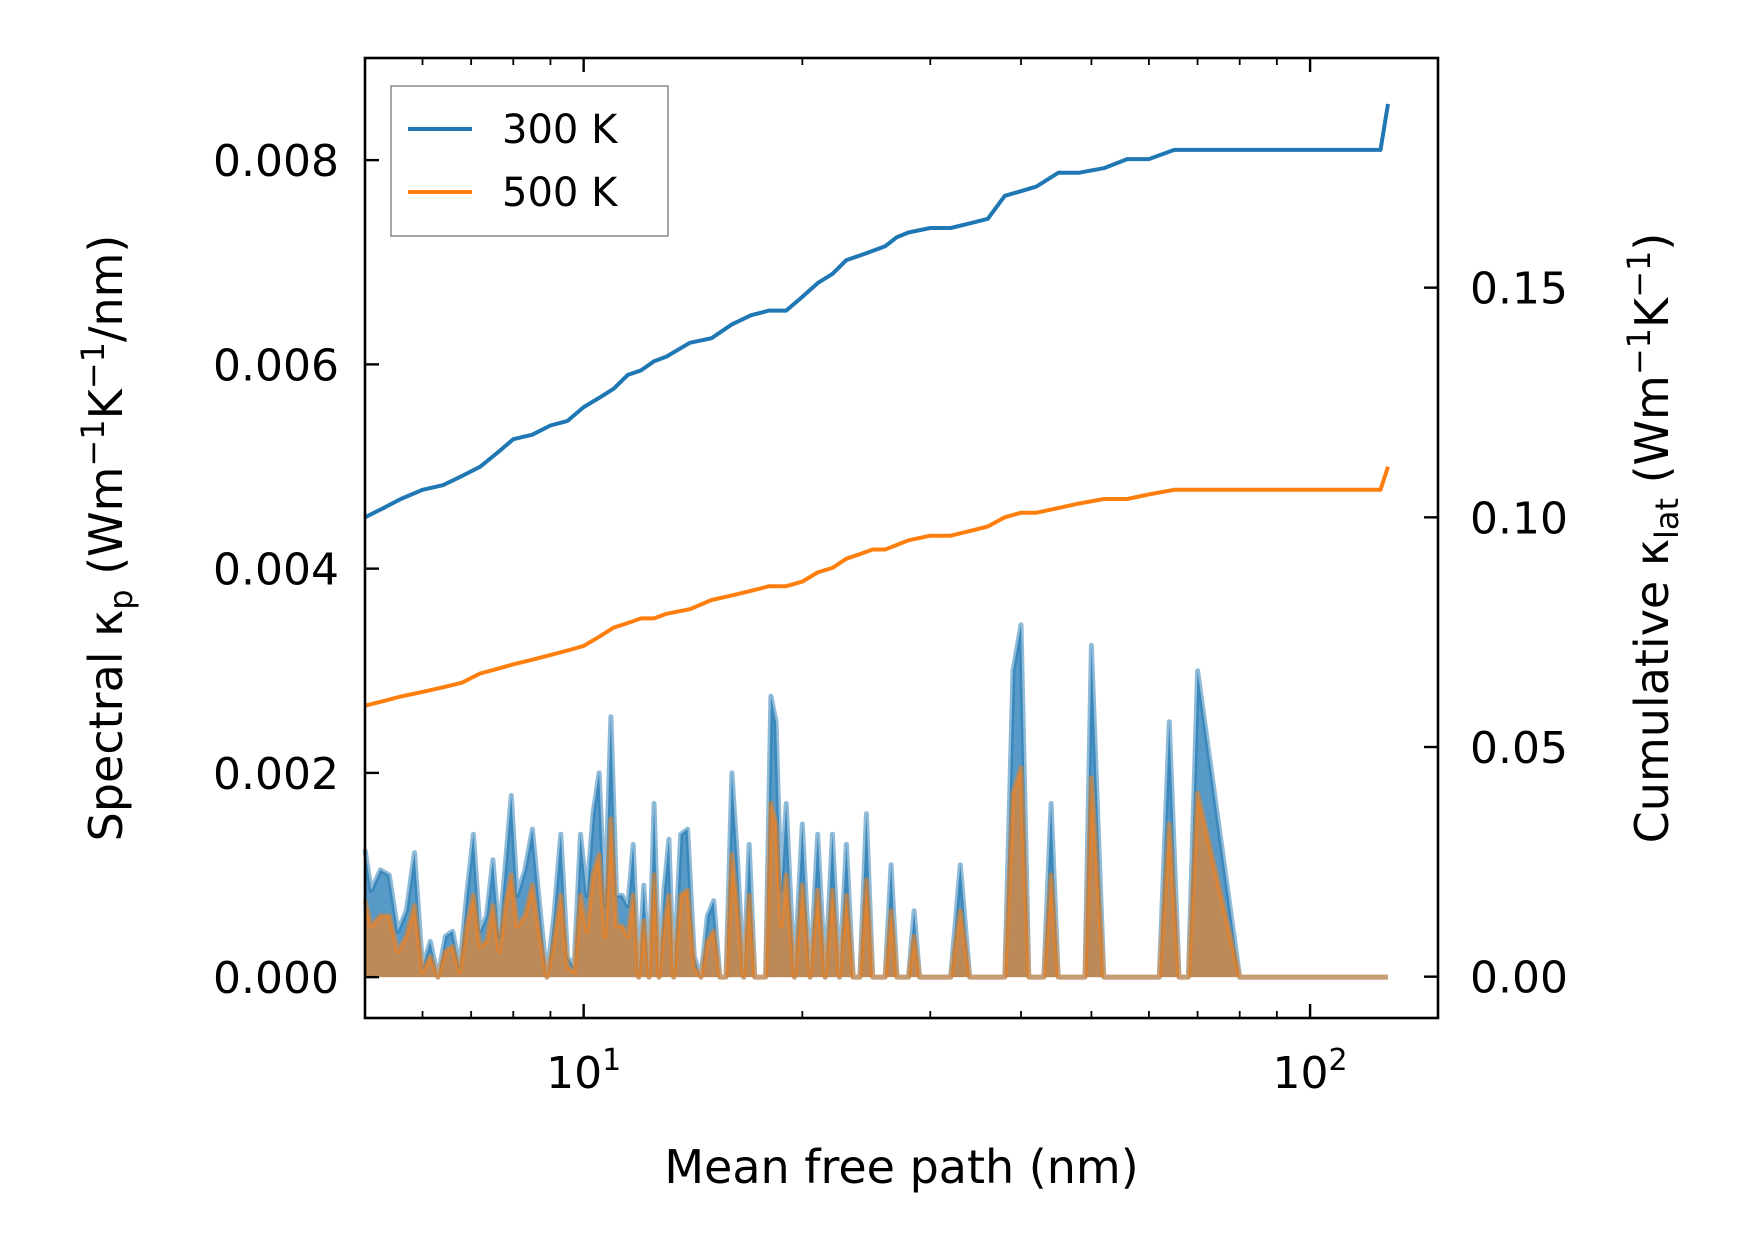 This screenshot has height=1259, width=1753. What do you see at coordinates (1653, 538) in the screenshot?
I see `y-right-axis-title: Cumulative κlat (Wm−1K−1)` at bounding box center [1653, 538].